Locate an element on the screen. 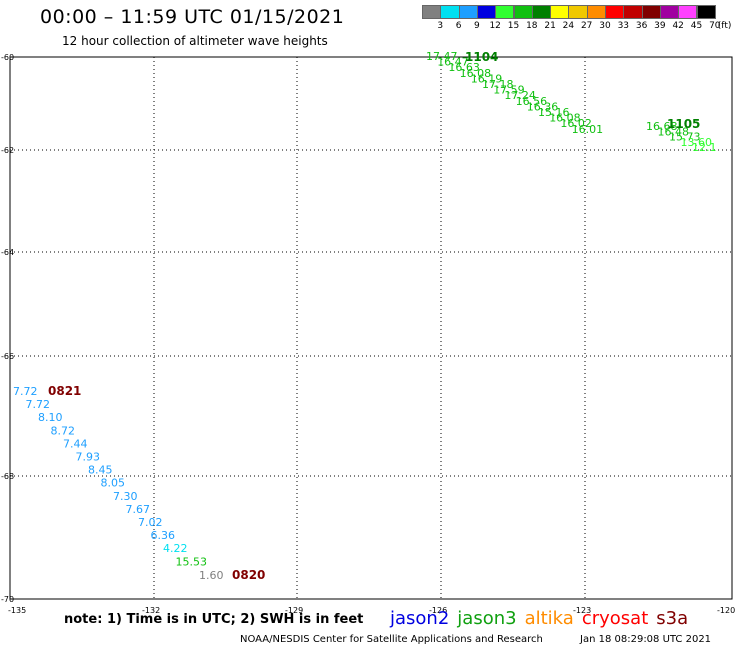  legend-label: 24 is located at coordinates (568, 26).